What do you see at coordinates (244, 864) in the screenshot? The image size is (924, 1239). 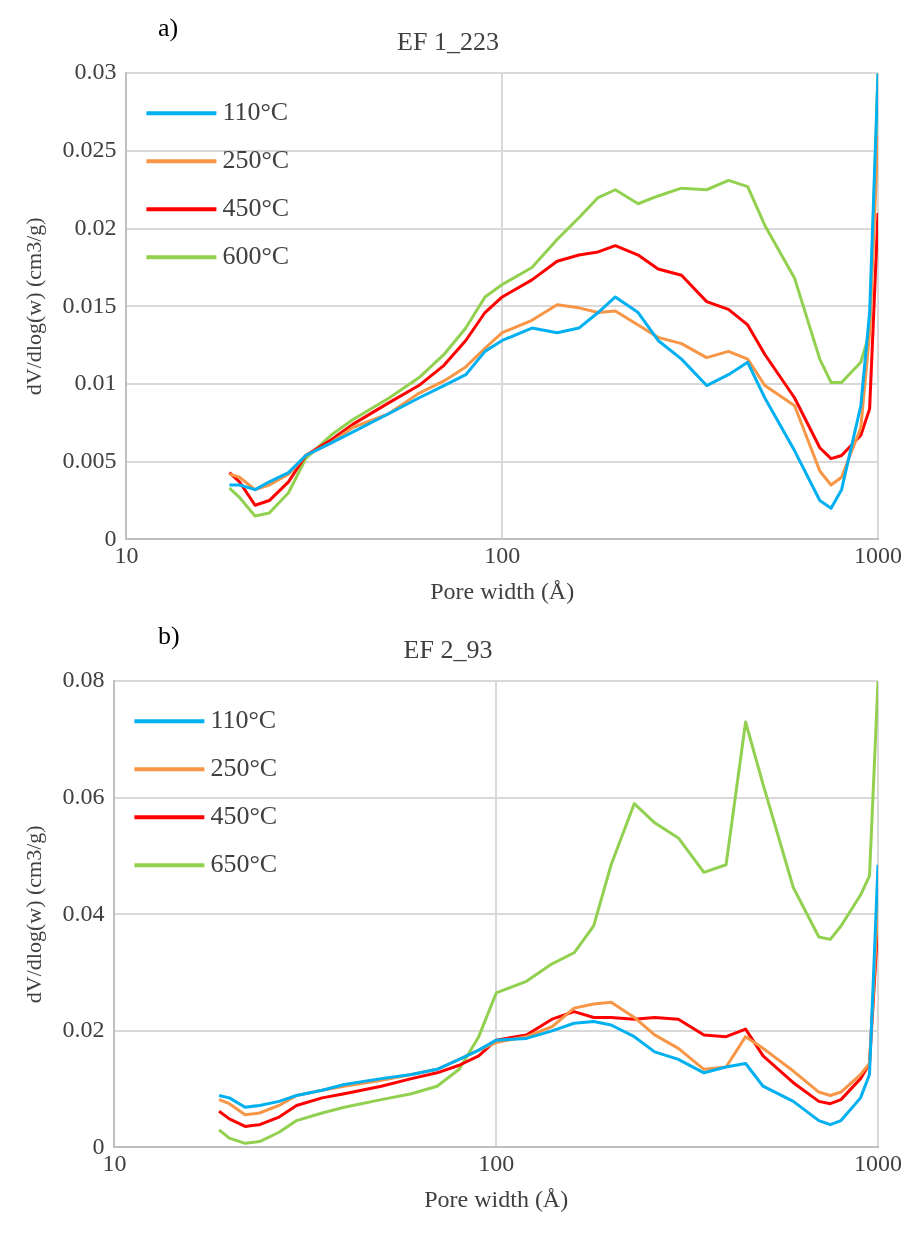 I see `legend-label: 650°C` at bounding box center [244, 864].